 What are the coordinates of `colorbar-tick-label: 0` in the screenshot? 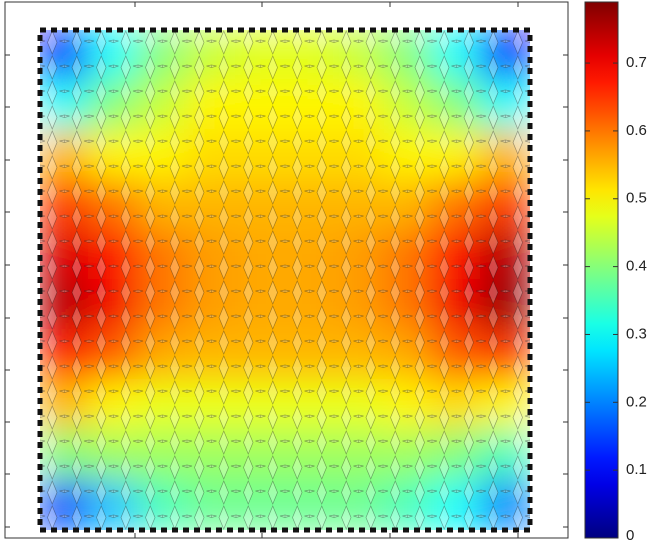 It's located at (630, 535).